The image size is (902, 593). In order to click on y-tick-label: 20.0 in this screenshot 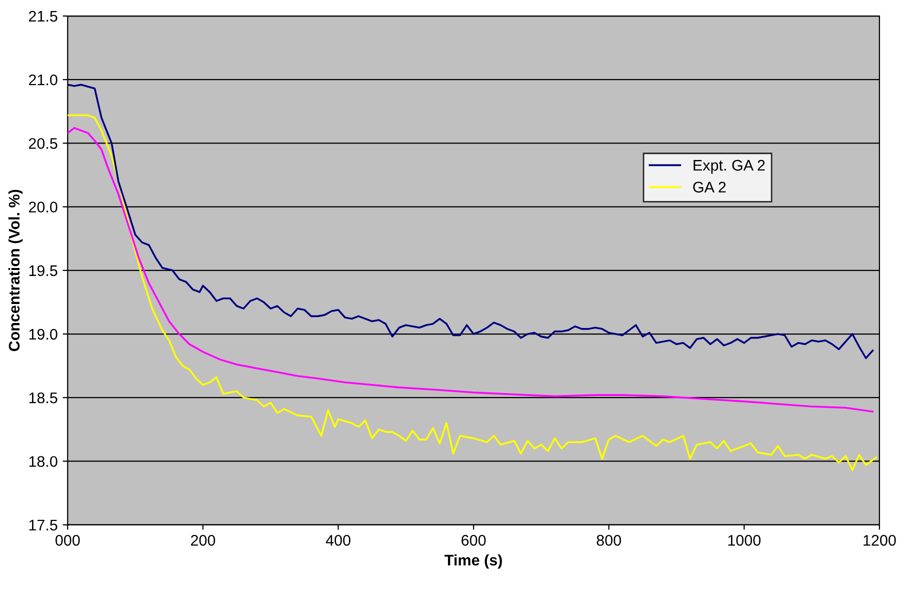, I will do `click(43, 207)`.